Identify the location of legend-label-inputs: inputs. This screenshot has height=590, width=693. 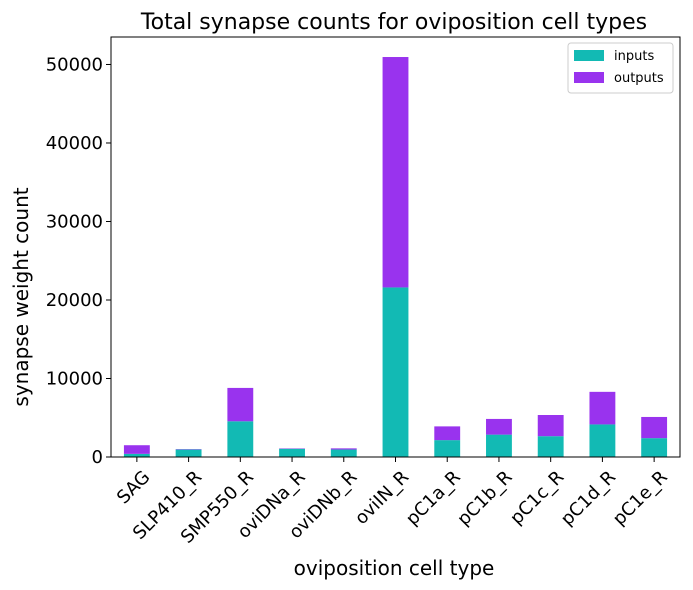
(634, 56).